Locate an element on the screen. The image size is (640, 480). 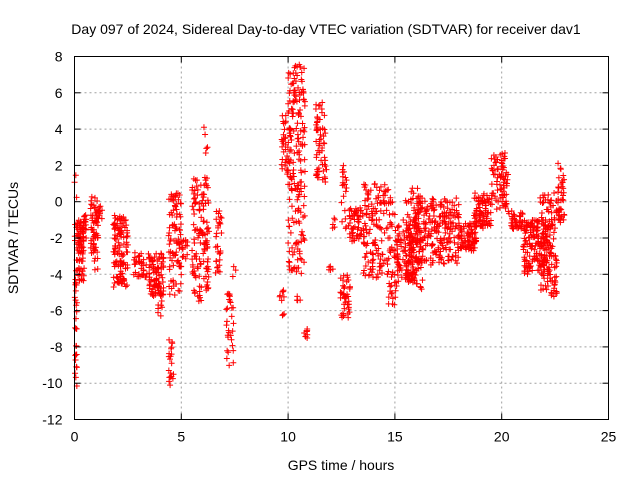
y-tick-label: -8 is located at coordinates (56, 347).